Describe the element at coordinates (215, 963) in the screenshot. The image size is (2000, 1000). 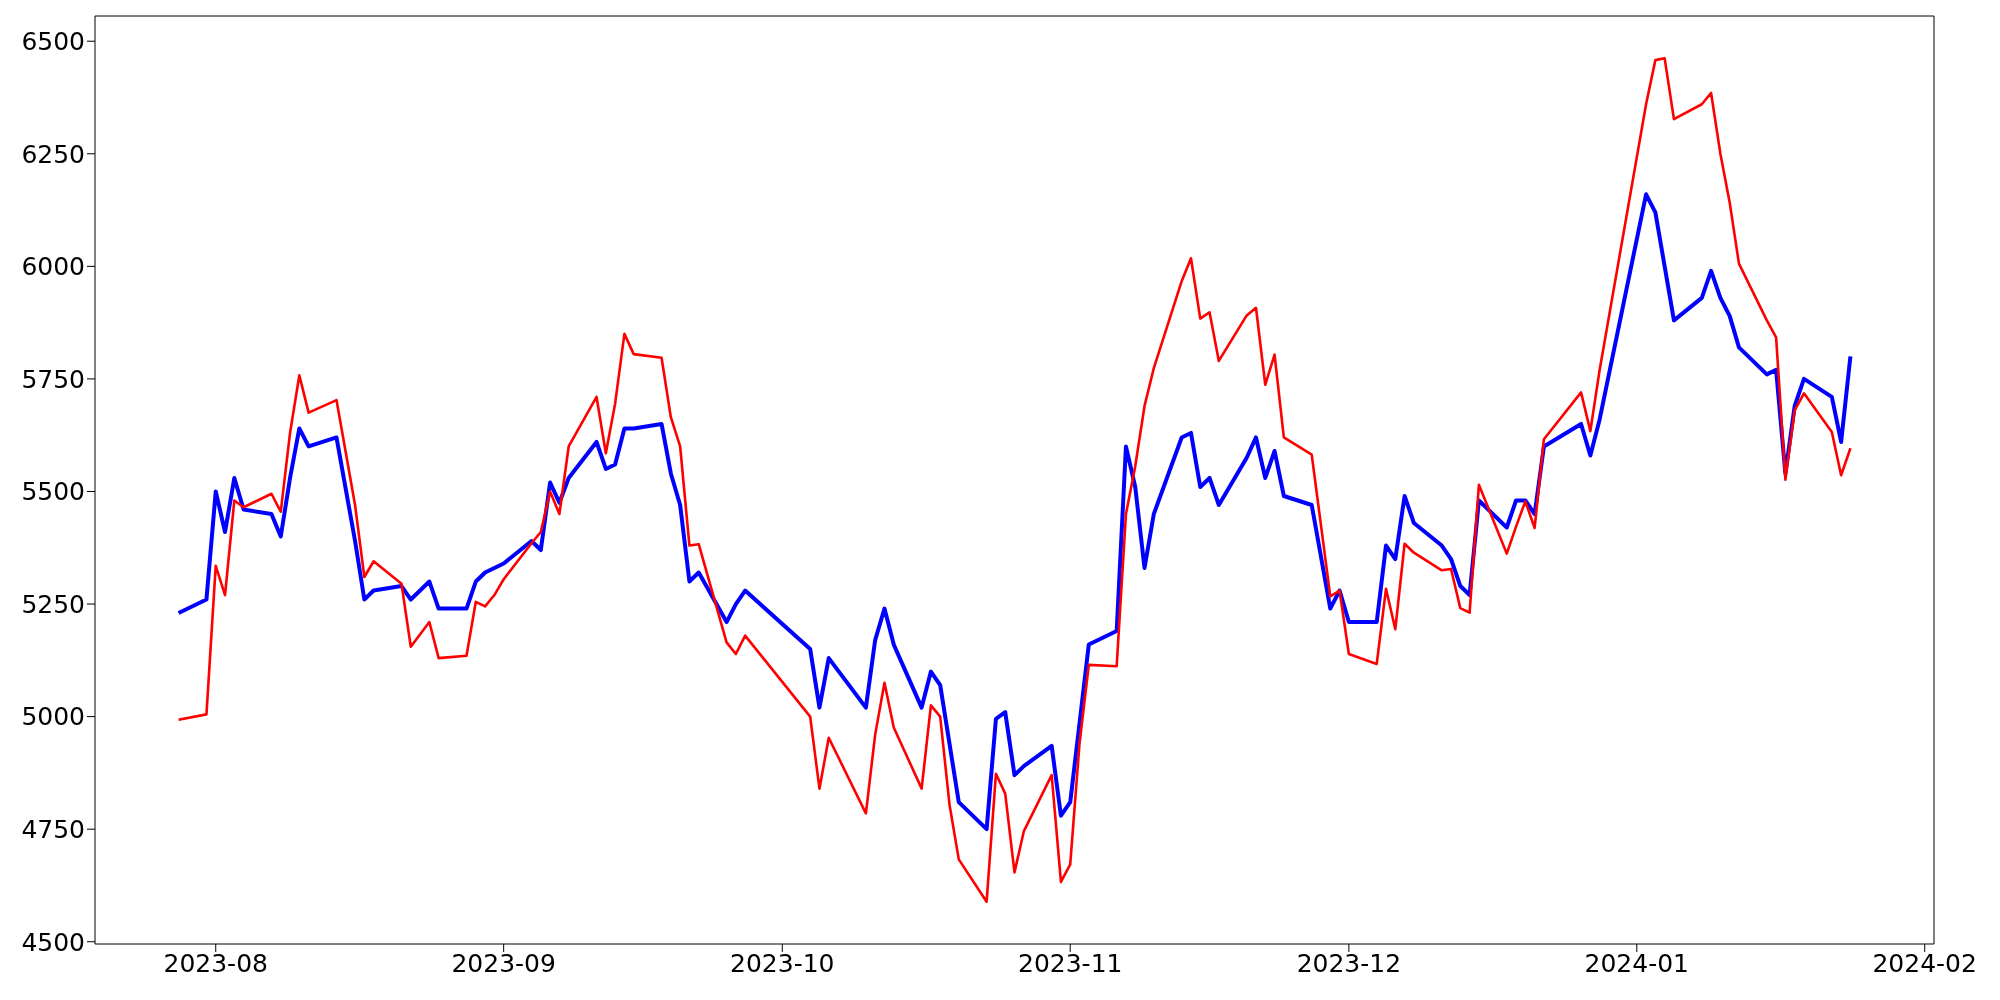
I see `x-tick-label: 2023-08` at that location.